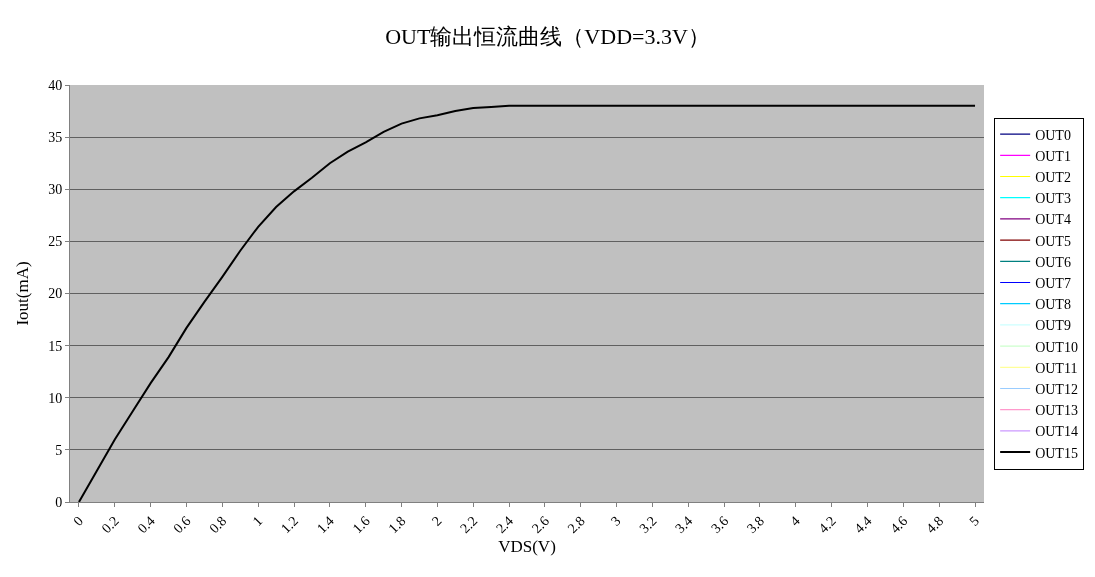 This screenshot has height=577, width=1095. What do you see at coordinates (55, 294) in the screenshot?
I see `y-tick-label: 20` at bounding box center [55, 294].